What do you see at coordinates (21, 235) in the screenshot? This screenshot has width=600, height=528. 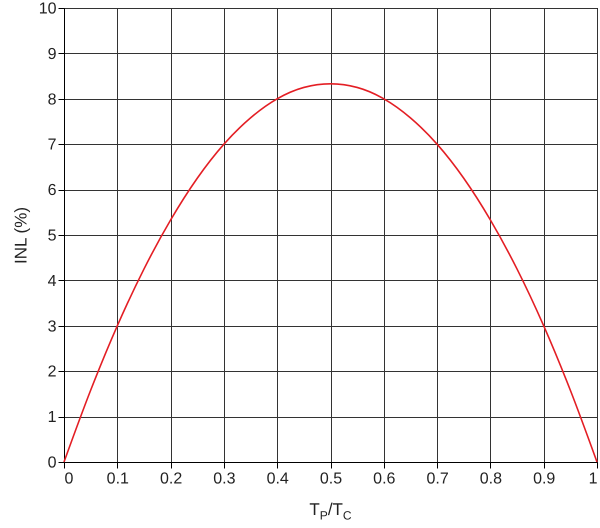 I see `y-axis-title: INL (%)` at bounding box center [21, 235].